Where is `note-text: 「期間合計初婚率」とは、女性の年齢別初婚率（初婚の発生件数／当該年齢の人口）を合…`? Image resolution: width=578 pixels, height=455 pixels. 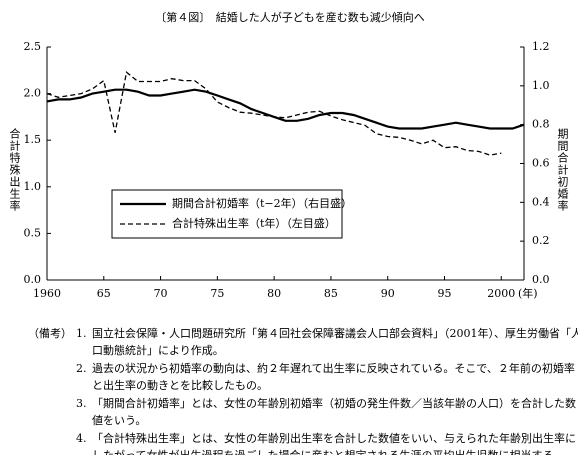 note-text: 「期間合計初婚率」とは、女性の年齢別初婚率（初婚の発生件数／当該年齢の人口）を合… is located at coordinates (334, 403).